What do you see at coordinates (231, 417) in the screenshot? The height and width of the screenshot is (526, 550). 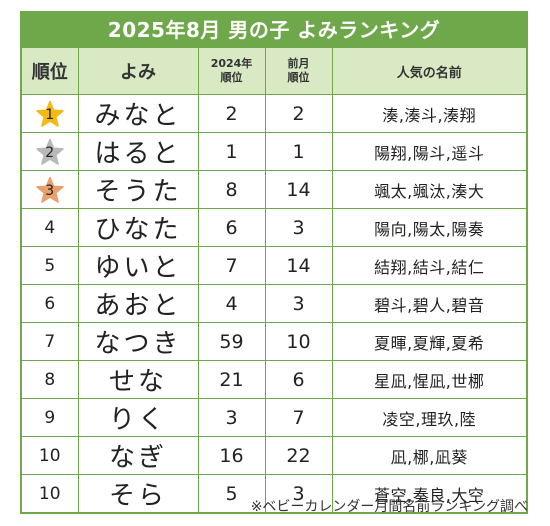 I see `rank-2024-cell: 3` at bounding box center [231, 417].